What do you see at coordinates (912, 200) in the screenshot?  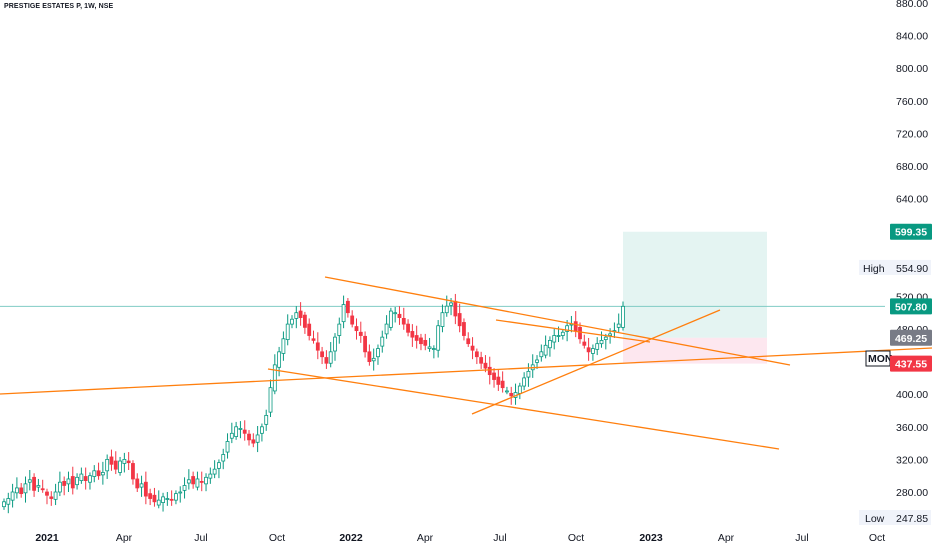 I see `y-tick-label: 640.00` at bounding box center [912, 200].